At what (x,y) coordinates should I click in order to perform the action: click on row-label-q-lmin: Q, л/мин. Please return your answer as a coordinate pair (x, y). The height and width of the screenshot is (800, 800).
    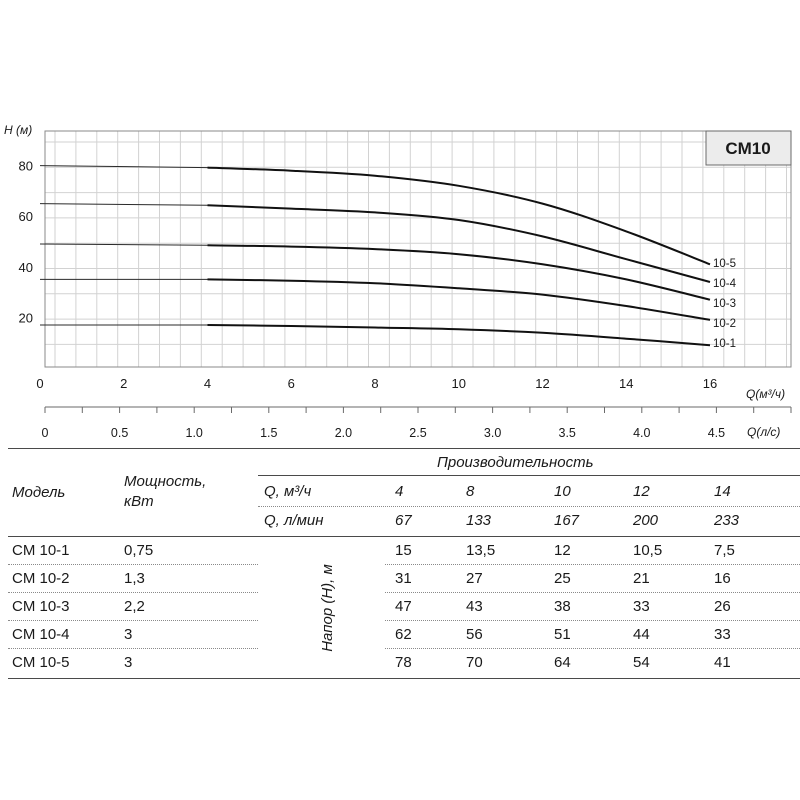
    Looking at the image, I should click on (294, 520).